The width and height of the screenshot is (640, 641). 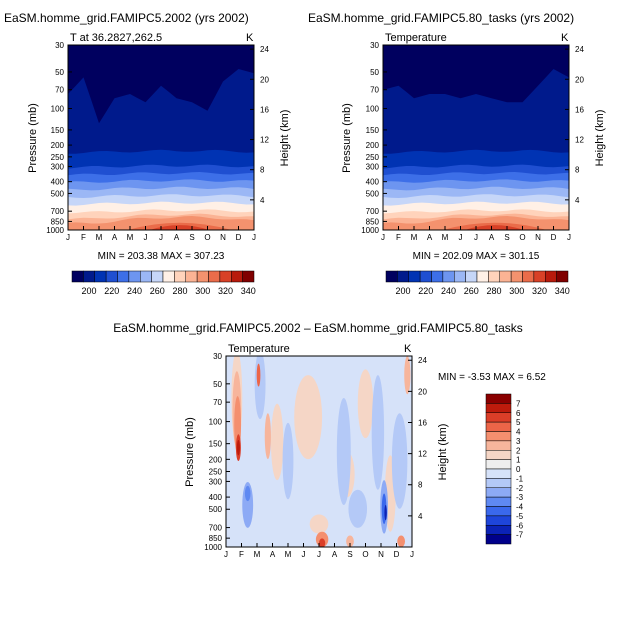 I want to click on x-tick-label: A, so click(x=430, y=237).